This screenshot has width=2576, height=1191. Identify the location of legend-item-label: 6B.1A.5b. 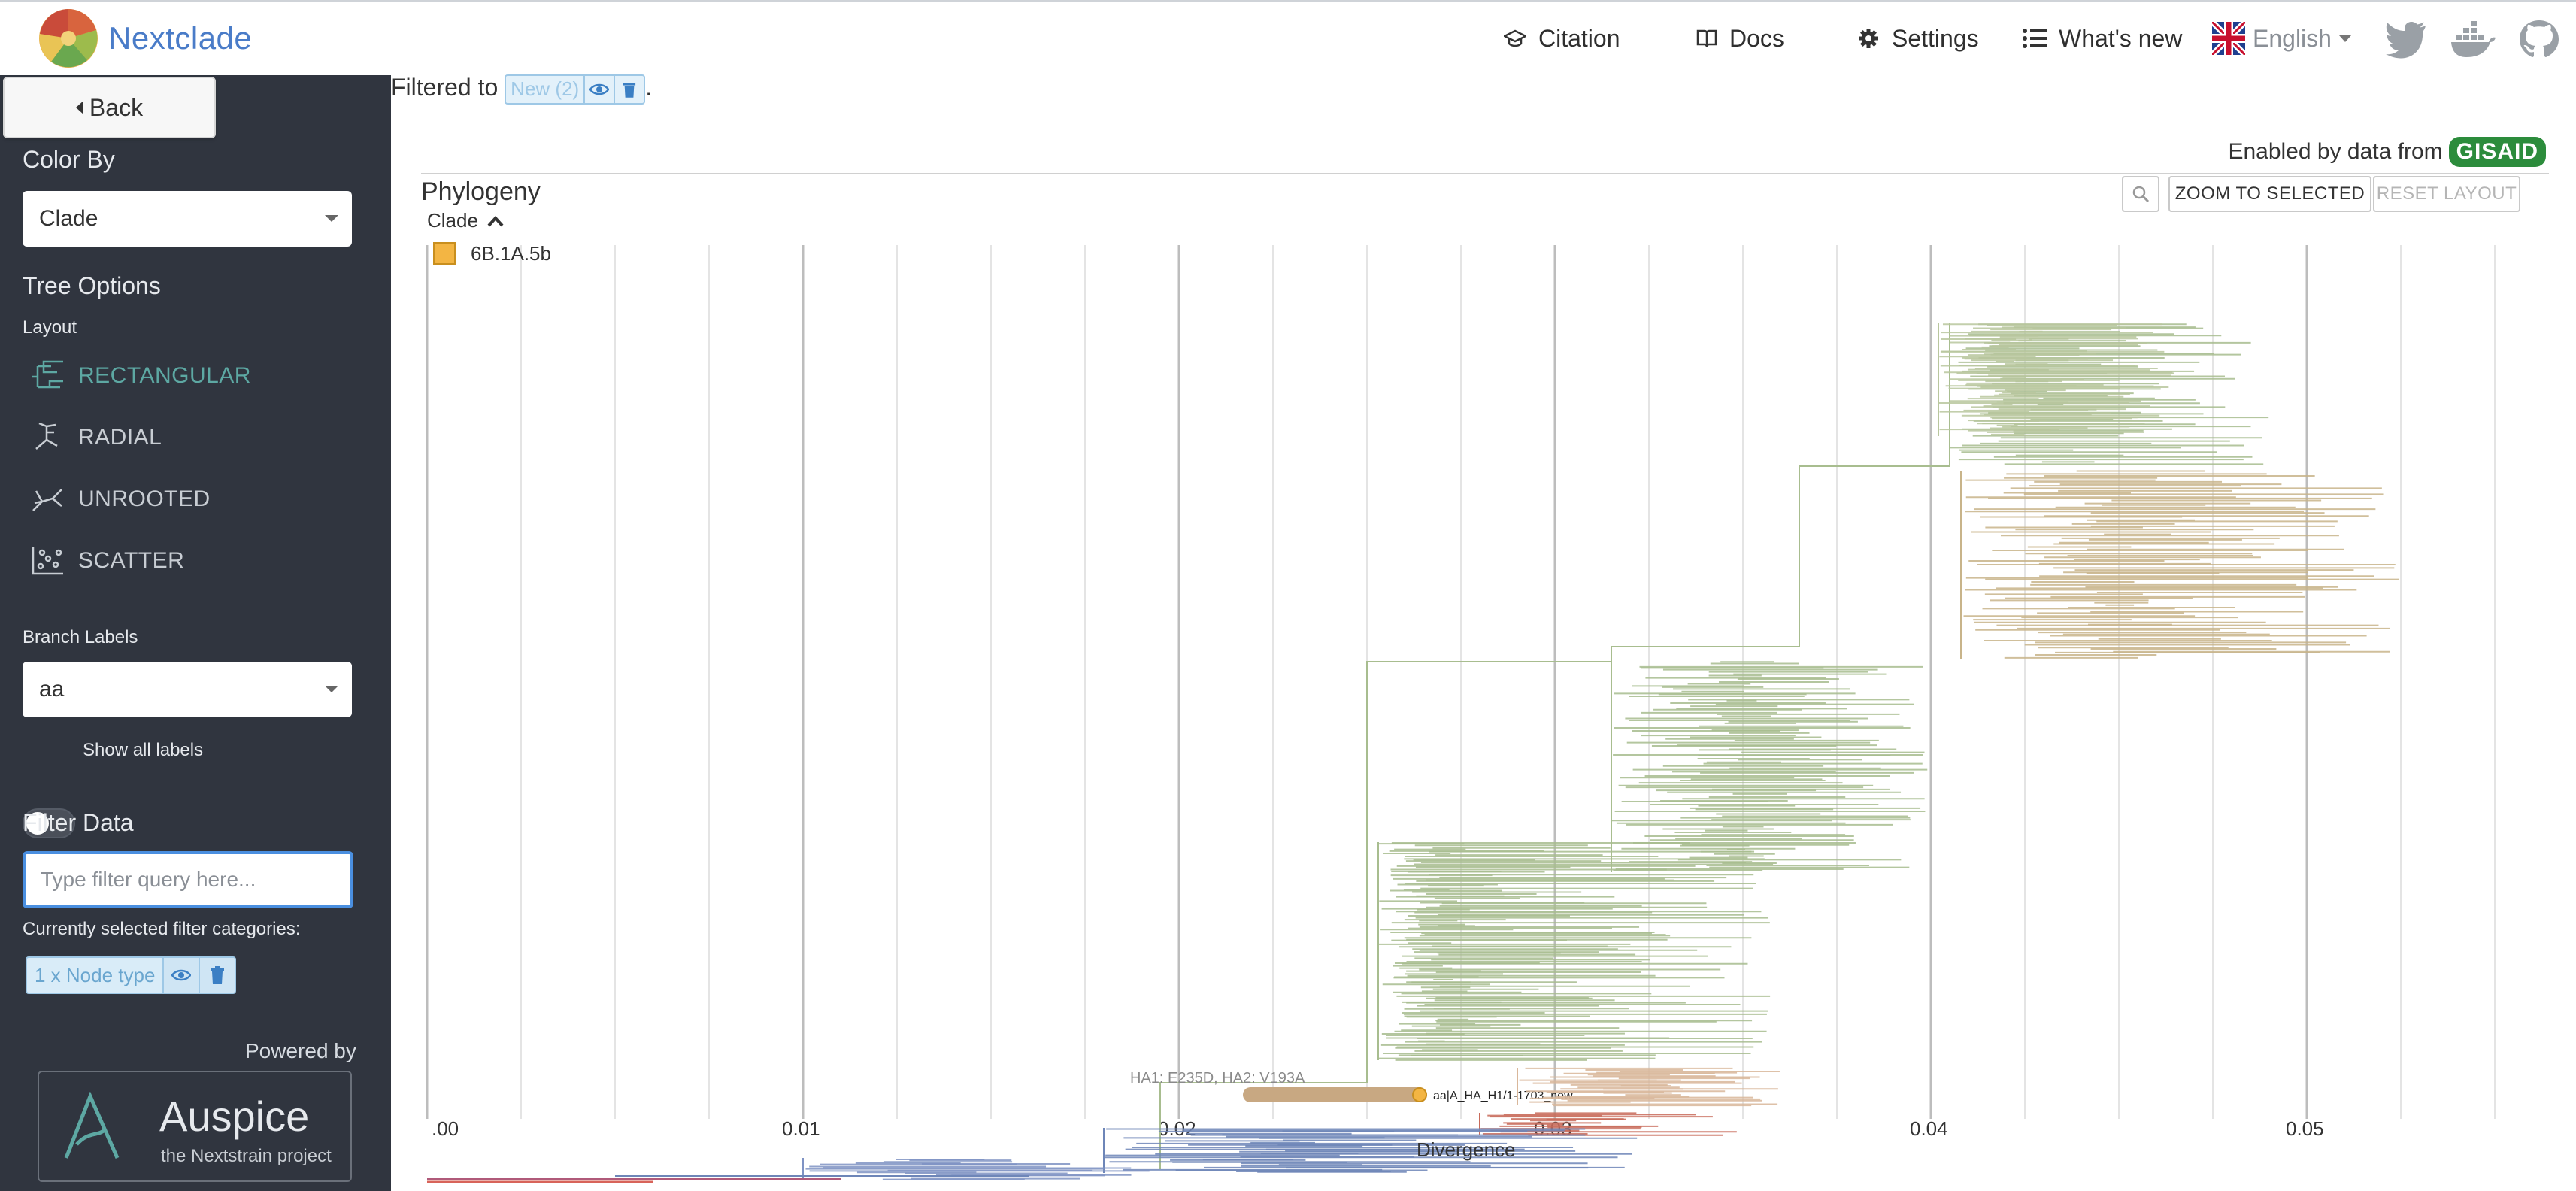
(511, 253).